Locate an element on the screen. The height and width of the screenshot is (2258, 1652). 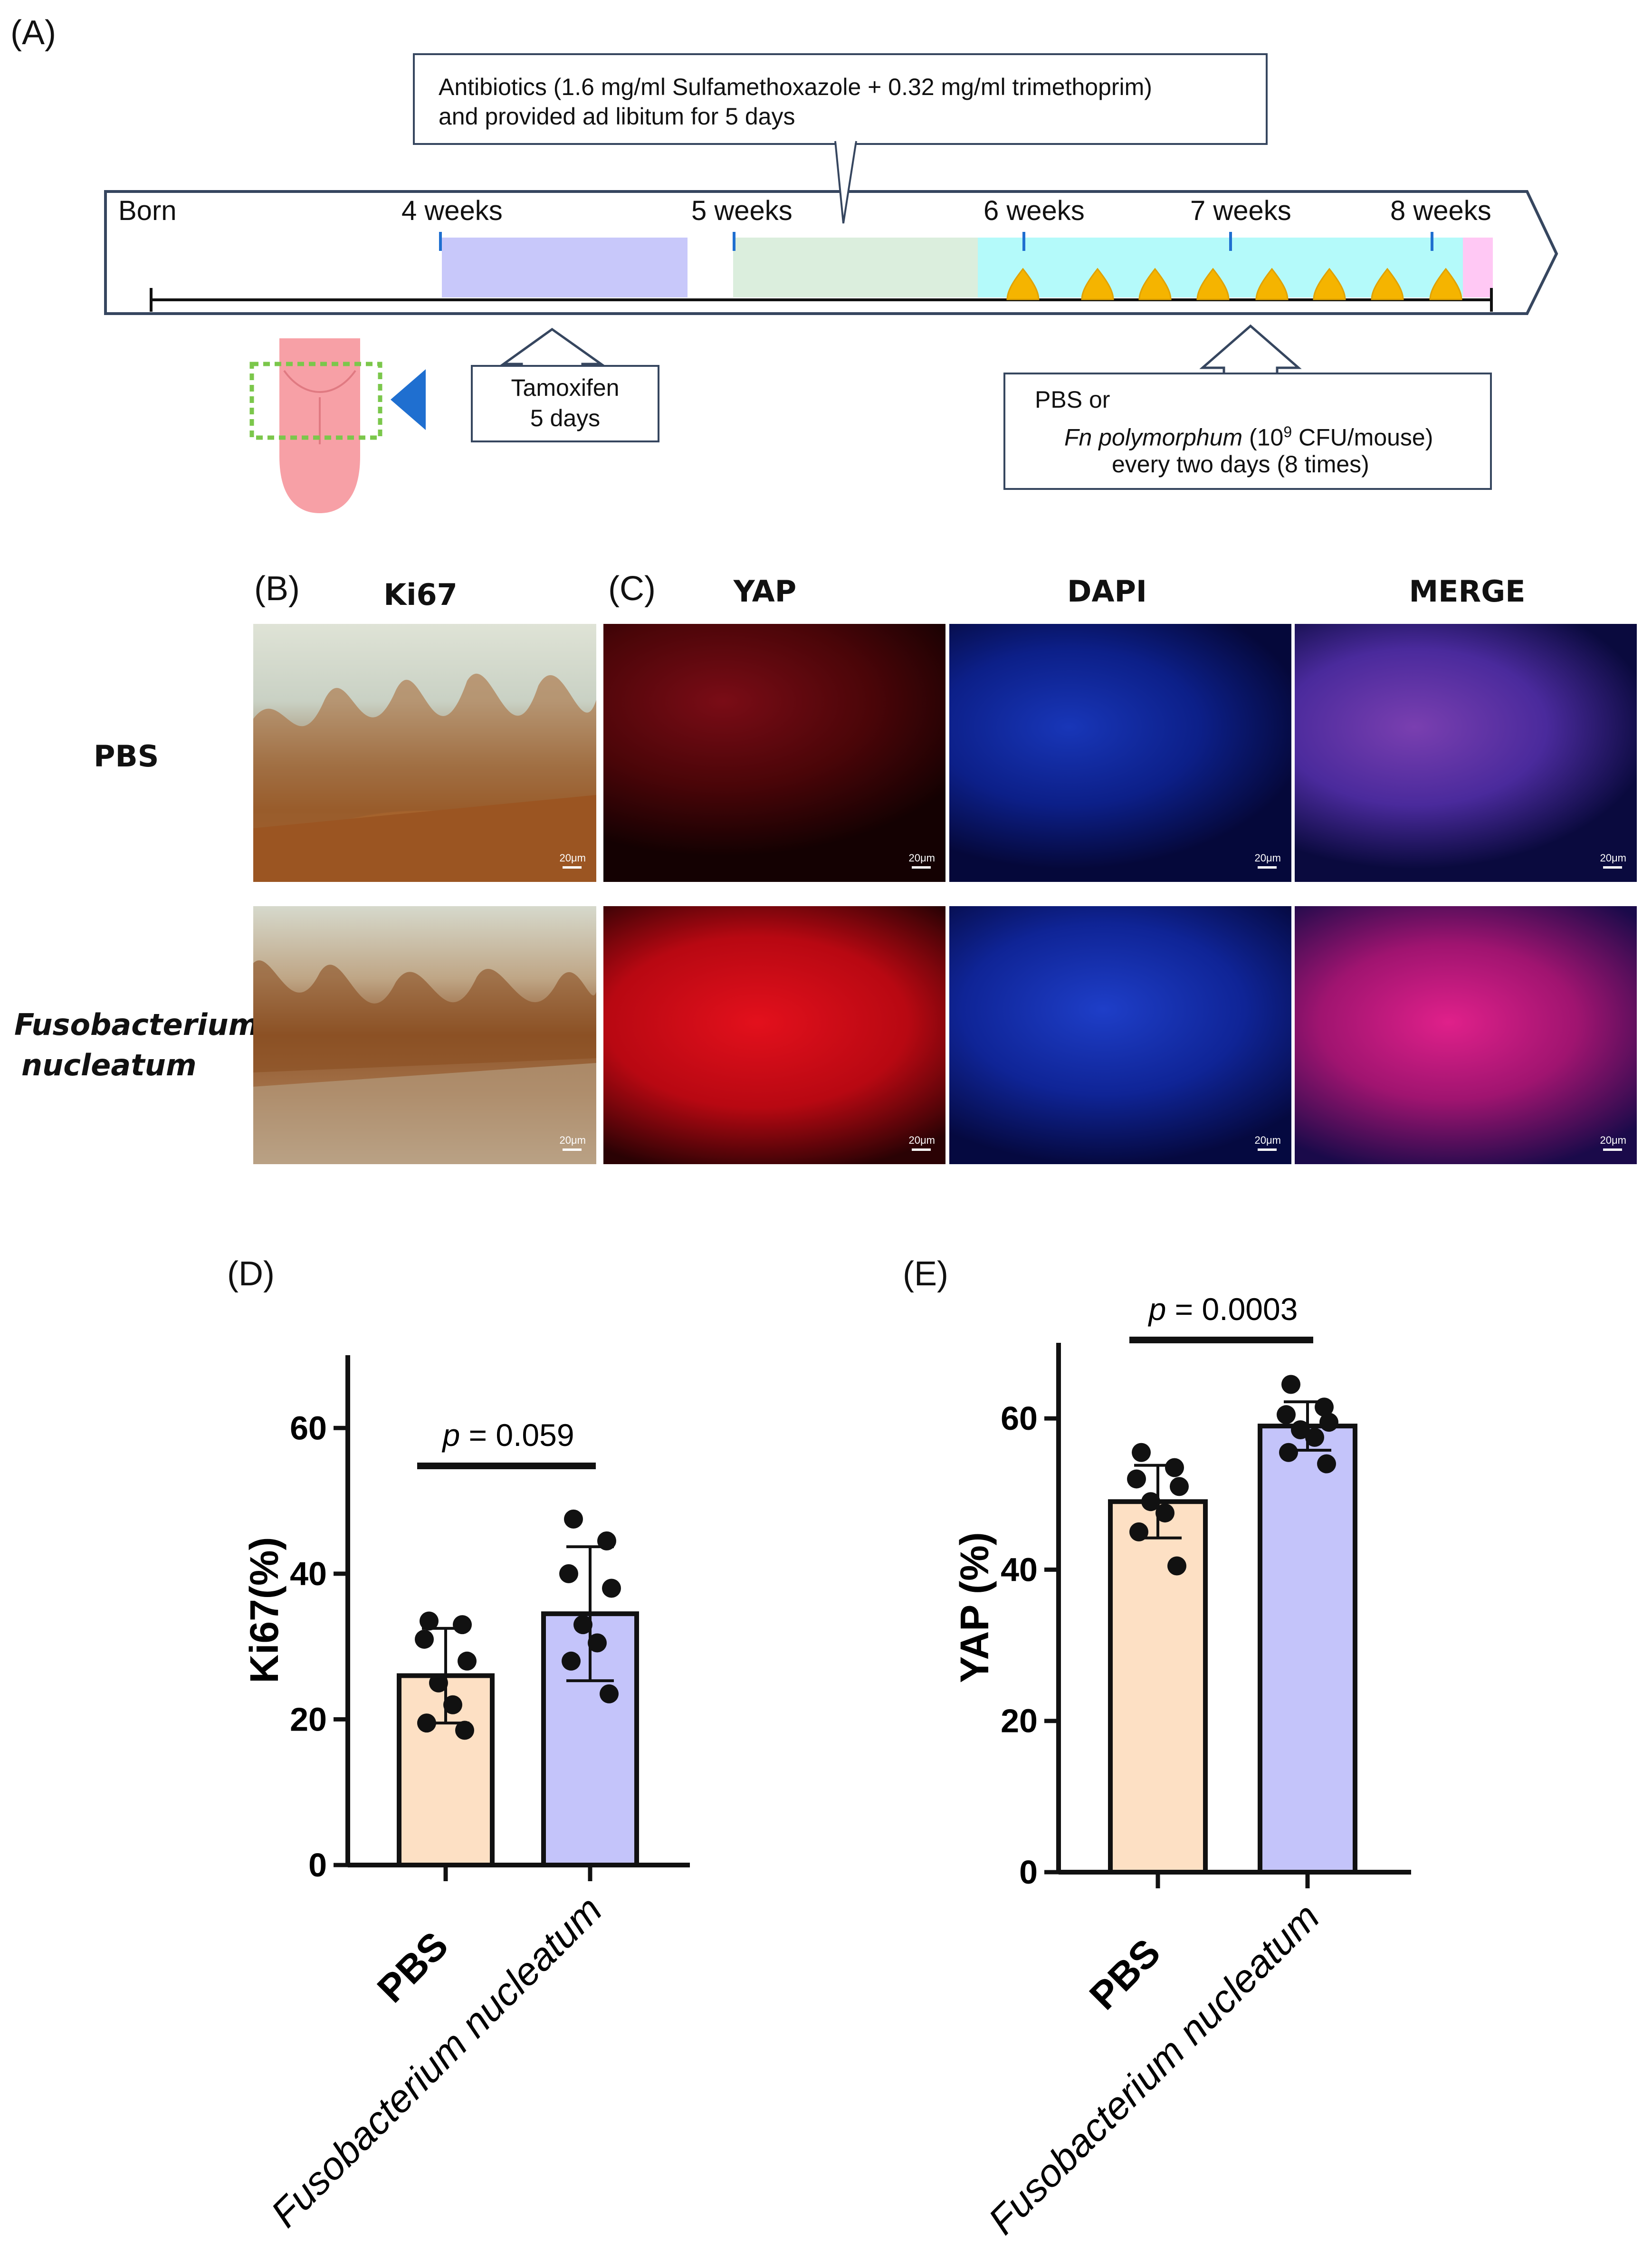
end-band is located at coordinates (1478, 268).